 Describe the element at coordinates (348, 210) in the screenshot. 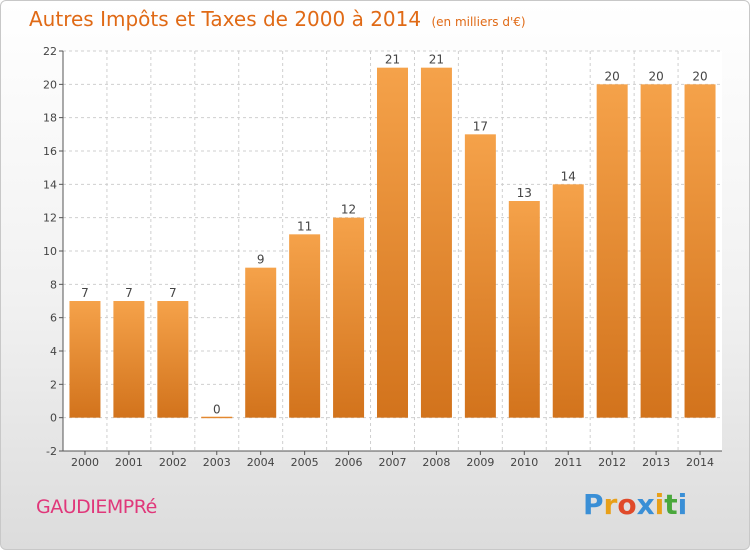

I see `data-label: 12` at that location.